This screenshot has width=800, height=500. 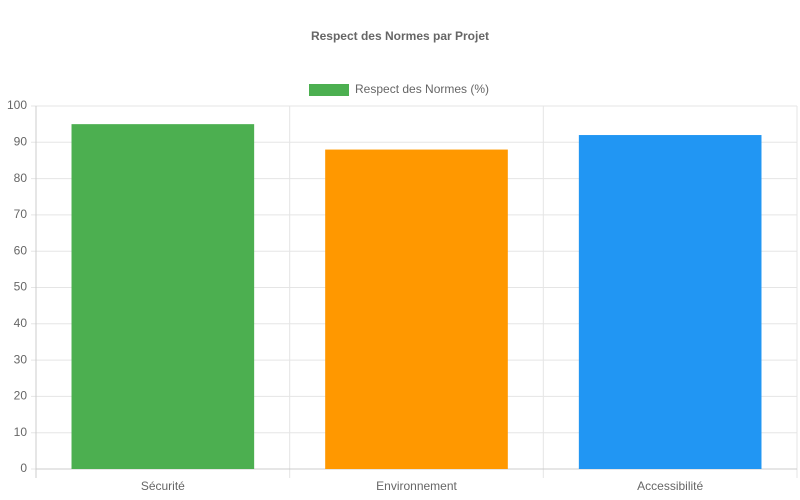 I want to click on legend-label: Respect des Normes (%), so click(x=422, y=89).